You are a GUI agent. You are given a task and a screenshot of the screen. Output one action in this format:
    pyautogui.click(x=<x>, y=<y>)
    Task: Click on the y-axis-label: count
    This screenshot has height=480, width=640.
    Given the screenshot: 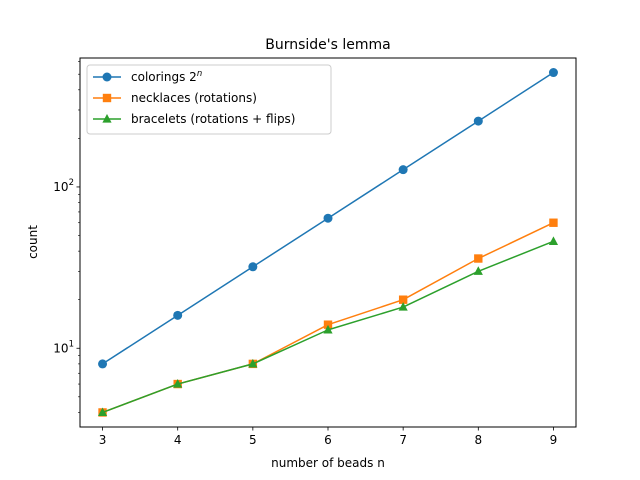 What is the action you would take?
    pyautogui.click(x=33, y=242)
    